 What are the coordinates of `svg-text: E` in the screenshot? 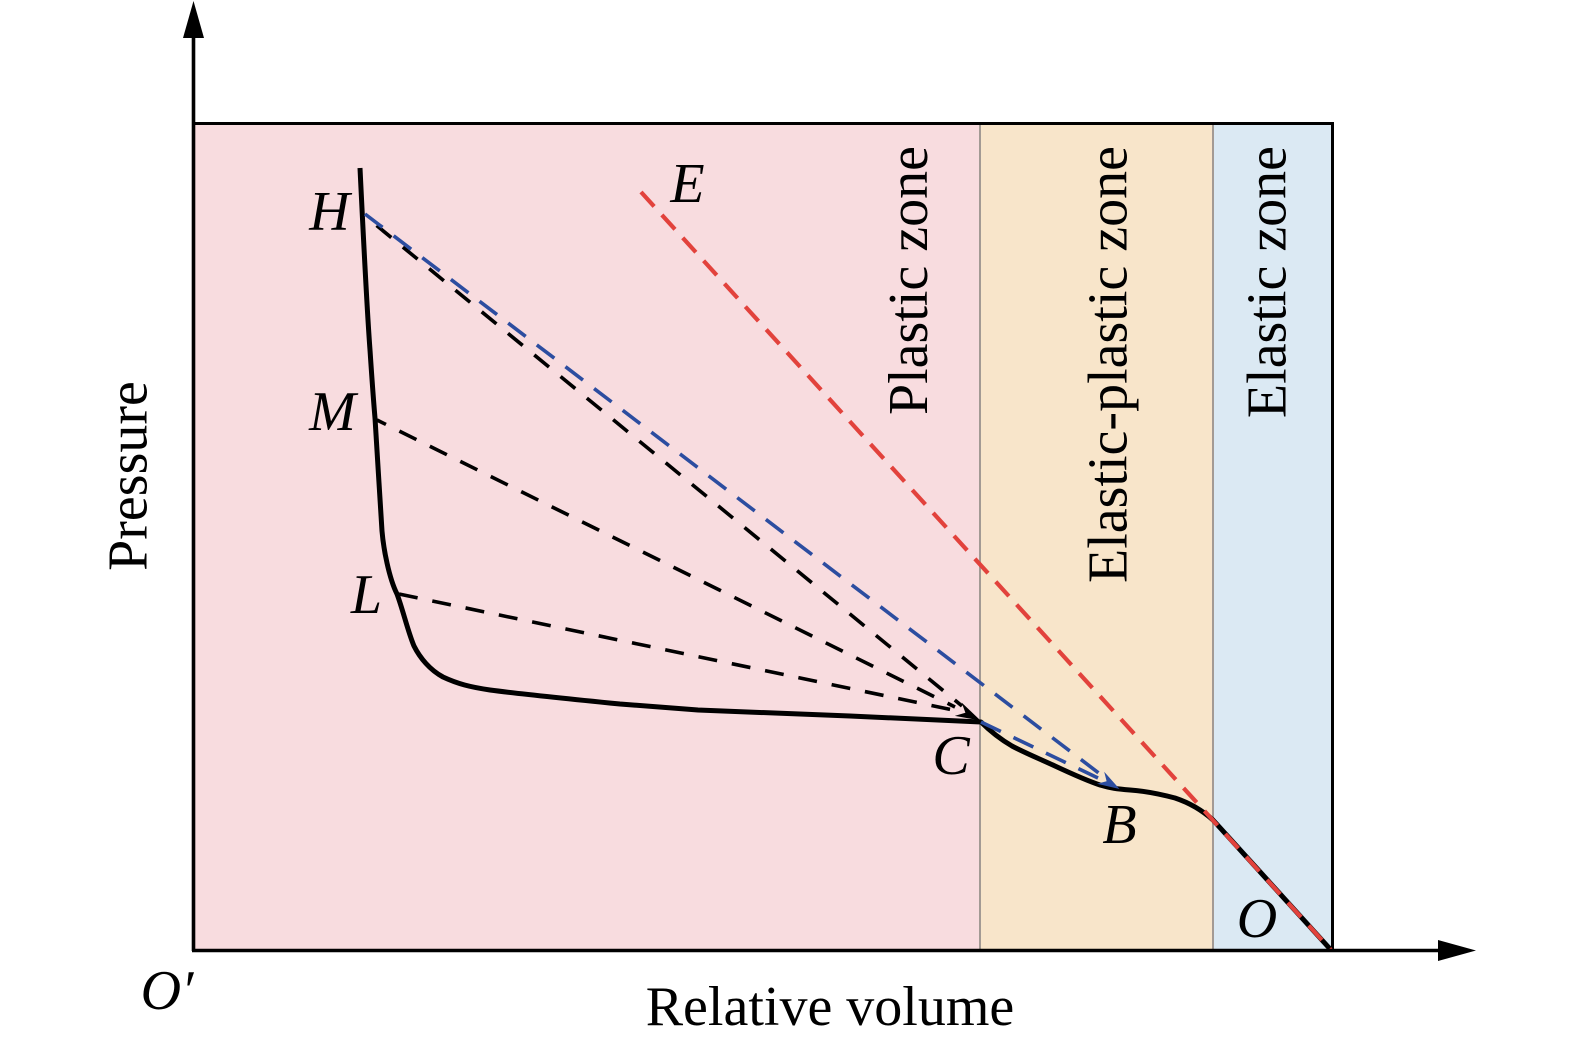 It's located at (686, 184).